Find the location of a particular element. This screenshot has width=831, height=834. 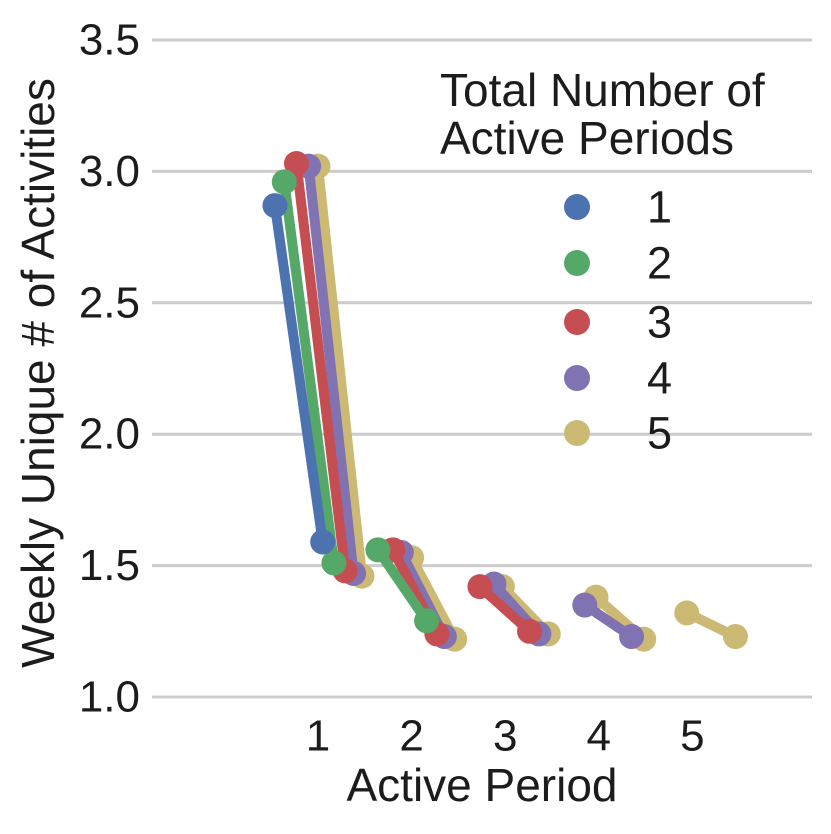

legend-title-line2: Active Periods is located at coordinates (587, 138).